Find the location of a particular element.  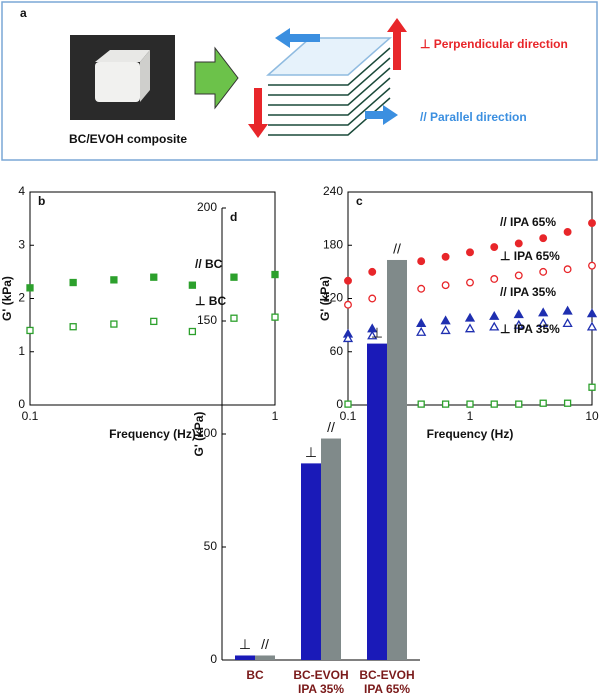

arrow-parallel-right is located at coordinates (381, 115).